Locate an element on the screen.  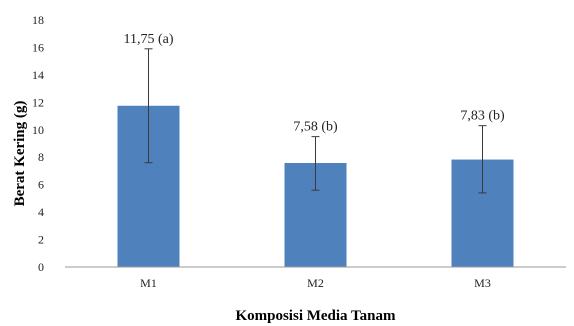
y-tick-label: 6 is located at coordinates (41, 185).